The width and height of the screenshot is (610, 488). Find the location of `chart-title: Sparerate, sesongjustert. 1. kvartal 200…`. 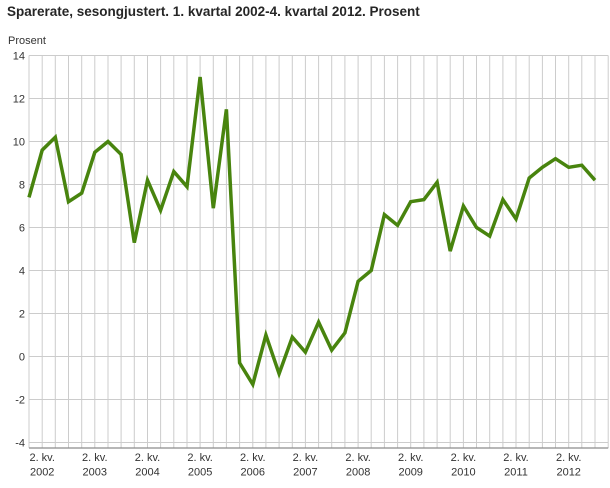

chart-title: Sparerate, sesongjustert. 1. kvartal 200… is located at coordinates (213, 11).